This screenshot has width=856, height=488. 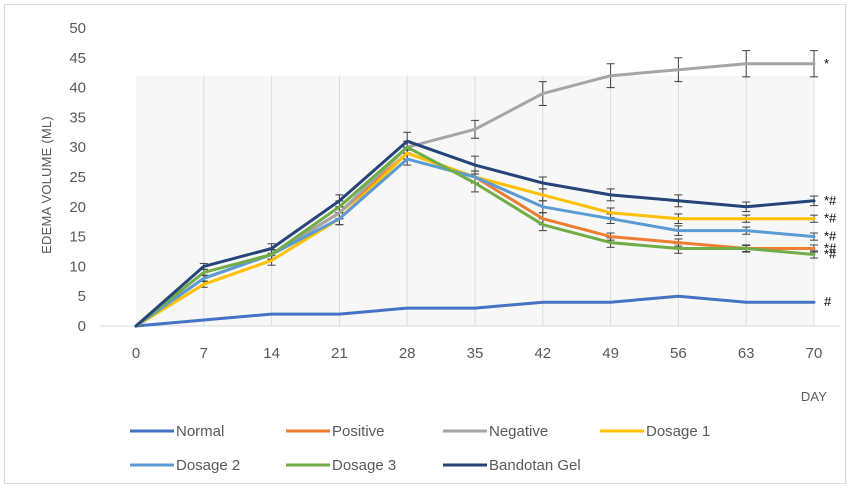 What do you see at coordinates (814, 353) in the screenshot?
I see `x-tick-label: 70` at bounding box center [814, 353].